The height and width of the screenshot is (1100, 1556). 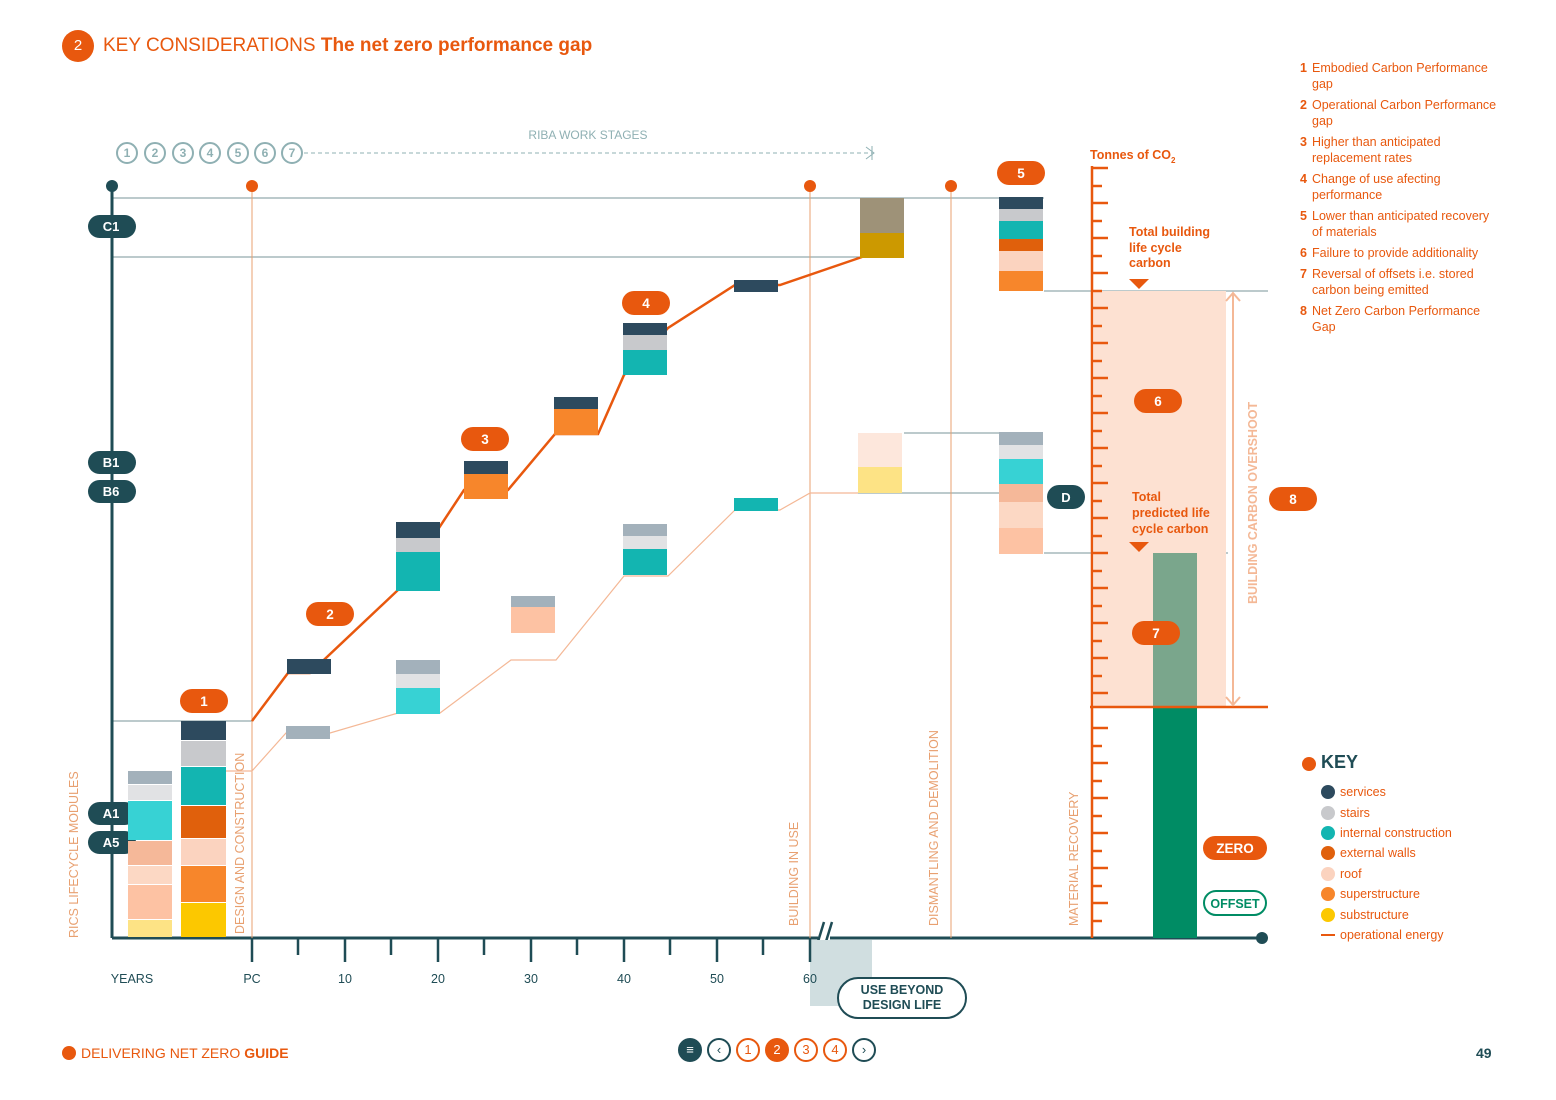 I want to click on phase-dismantling: DISMANTLING AND DEMOLITION, so click(x=934, y=828).